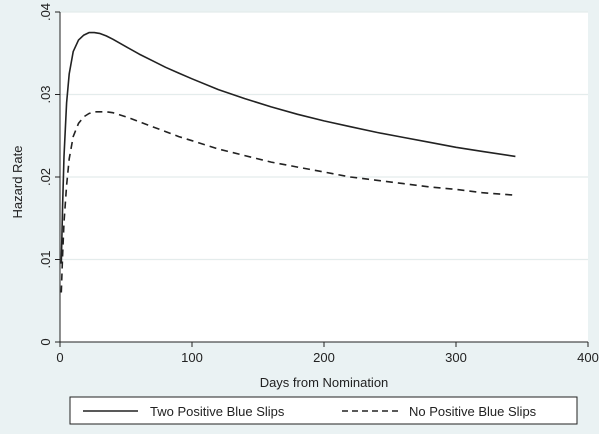 The width and height of the screenshot is (599, 434). I want to click on legend-label-no-positive: No Positive Blue Slips, so click(473, 411).